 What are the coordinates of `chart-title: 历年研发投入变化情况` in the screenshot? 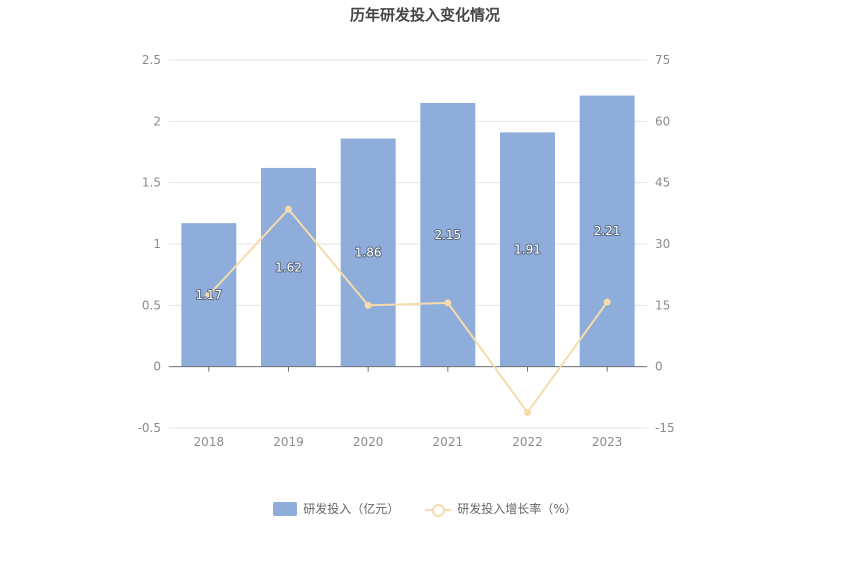 It's located at (424, 15).